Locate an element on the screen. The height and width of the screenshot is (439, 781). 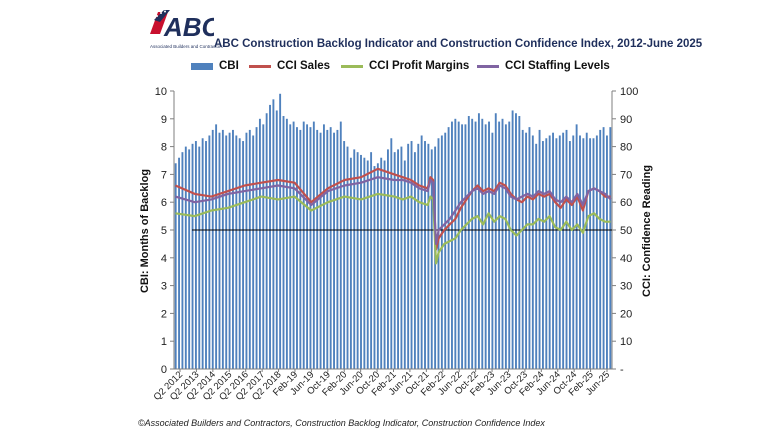
y-right-tick-label: 90 is located at coordinates (626, 120).